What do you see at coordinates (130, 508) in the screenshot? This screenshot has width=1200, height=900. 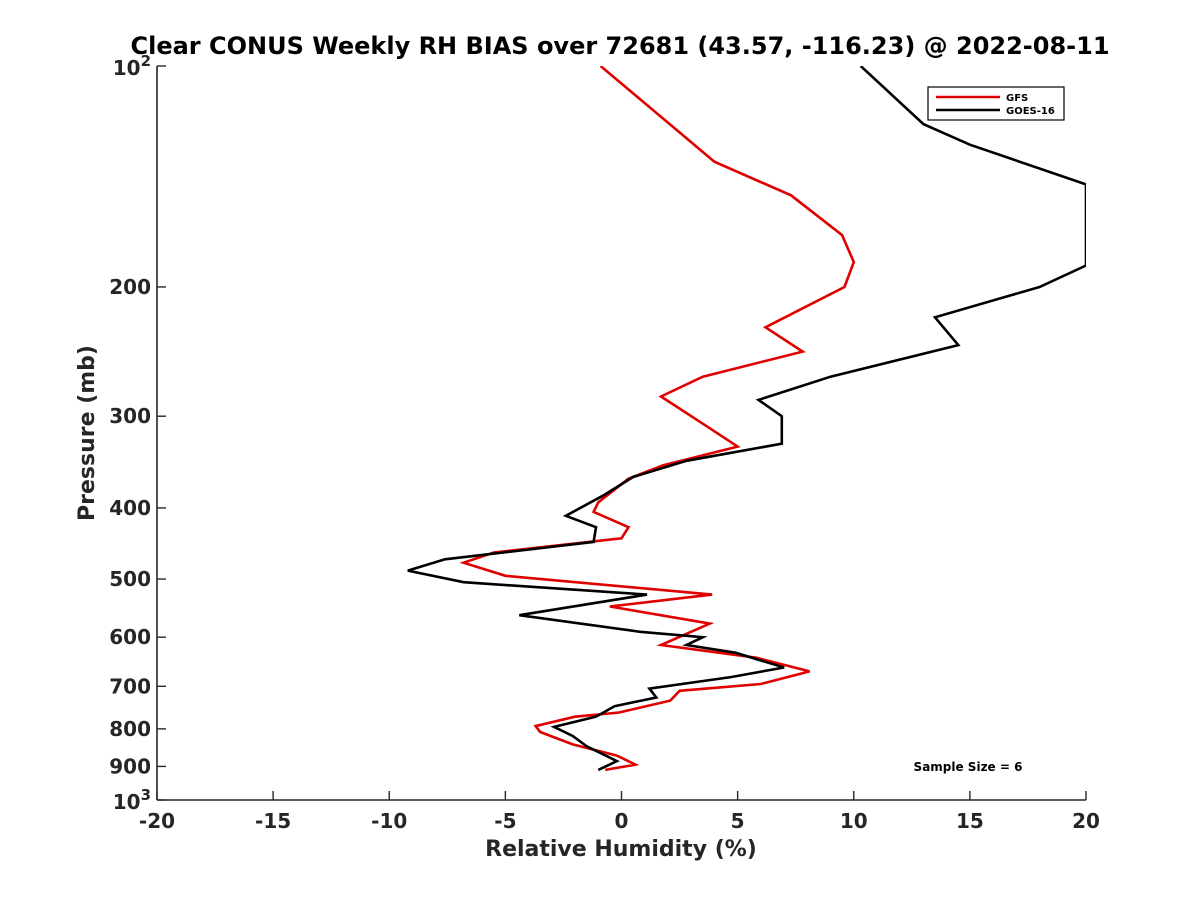 I see `y-tick-label: 400` at bounding box center [130, 508].